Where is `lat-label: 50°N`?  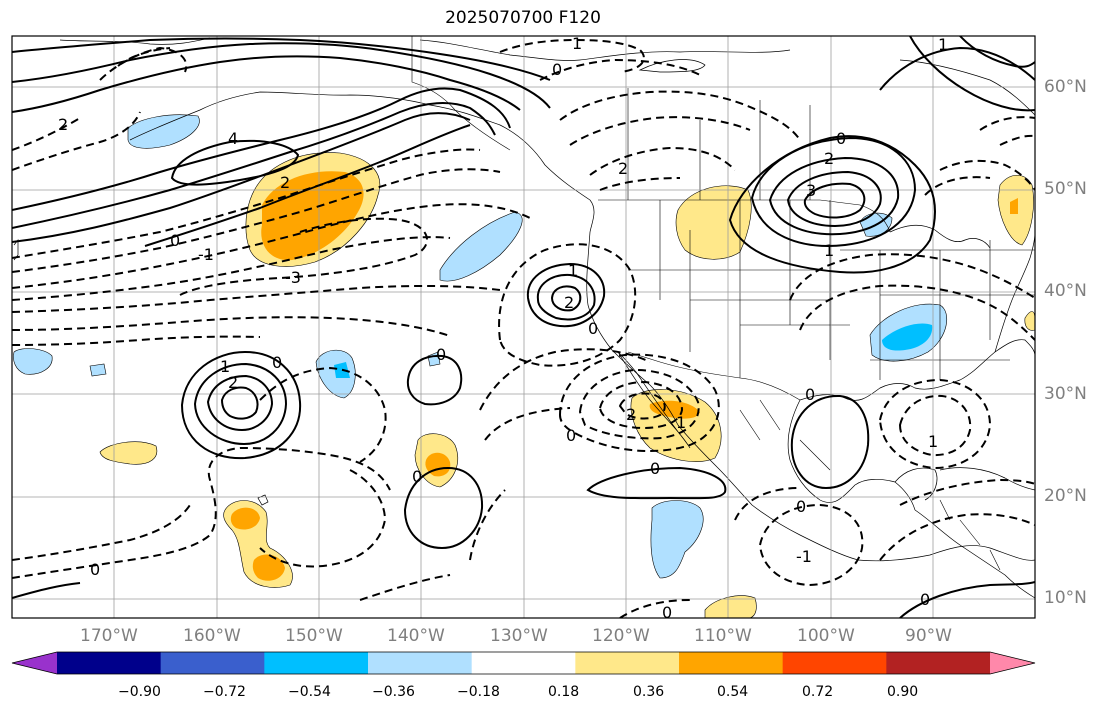
lat-label: 50°N is located at coordinates (1065, 189).